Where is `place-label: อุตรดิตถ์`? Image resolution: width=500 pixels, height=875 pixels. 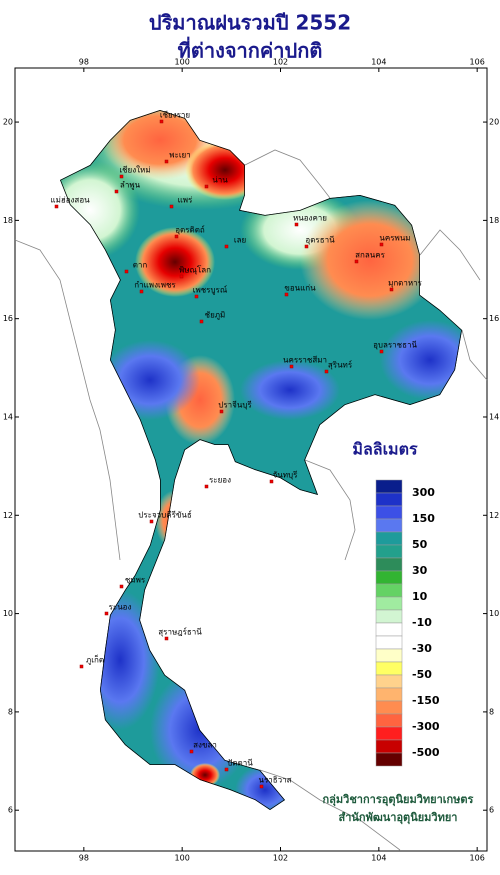
place-label: อุตรดิตถ์ is located at coordinates (190, 230).